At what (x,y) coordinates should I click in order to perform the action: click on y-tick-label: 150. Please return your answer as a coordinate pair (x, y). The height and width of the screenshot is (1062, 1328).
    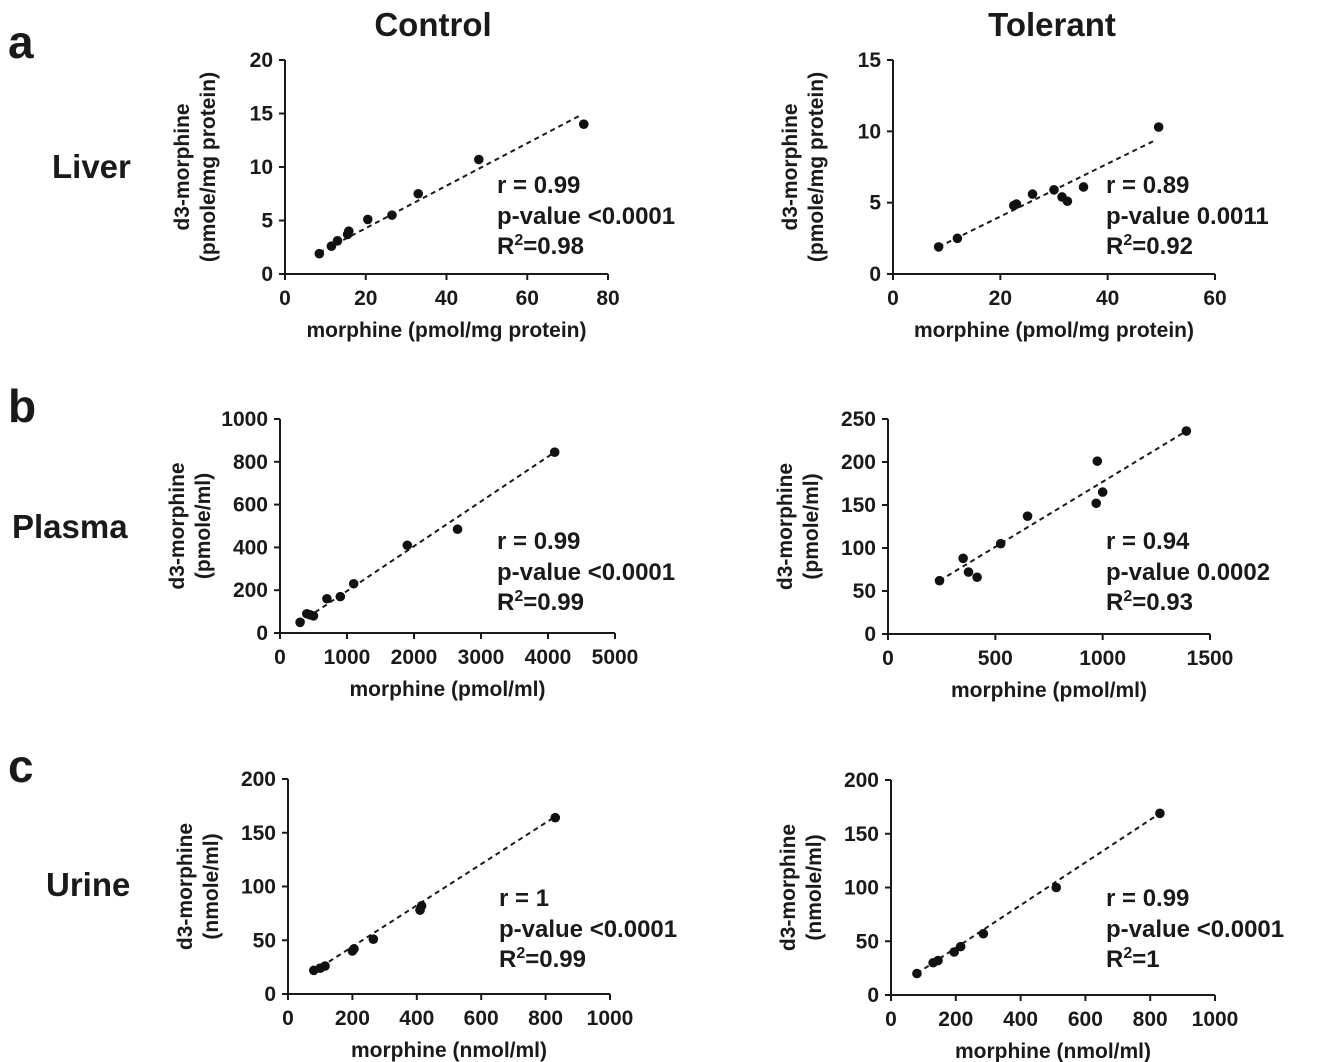
    Looking at the image, I should click on (858, 505).